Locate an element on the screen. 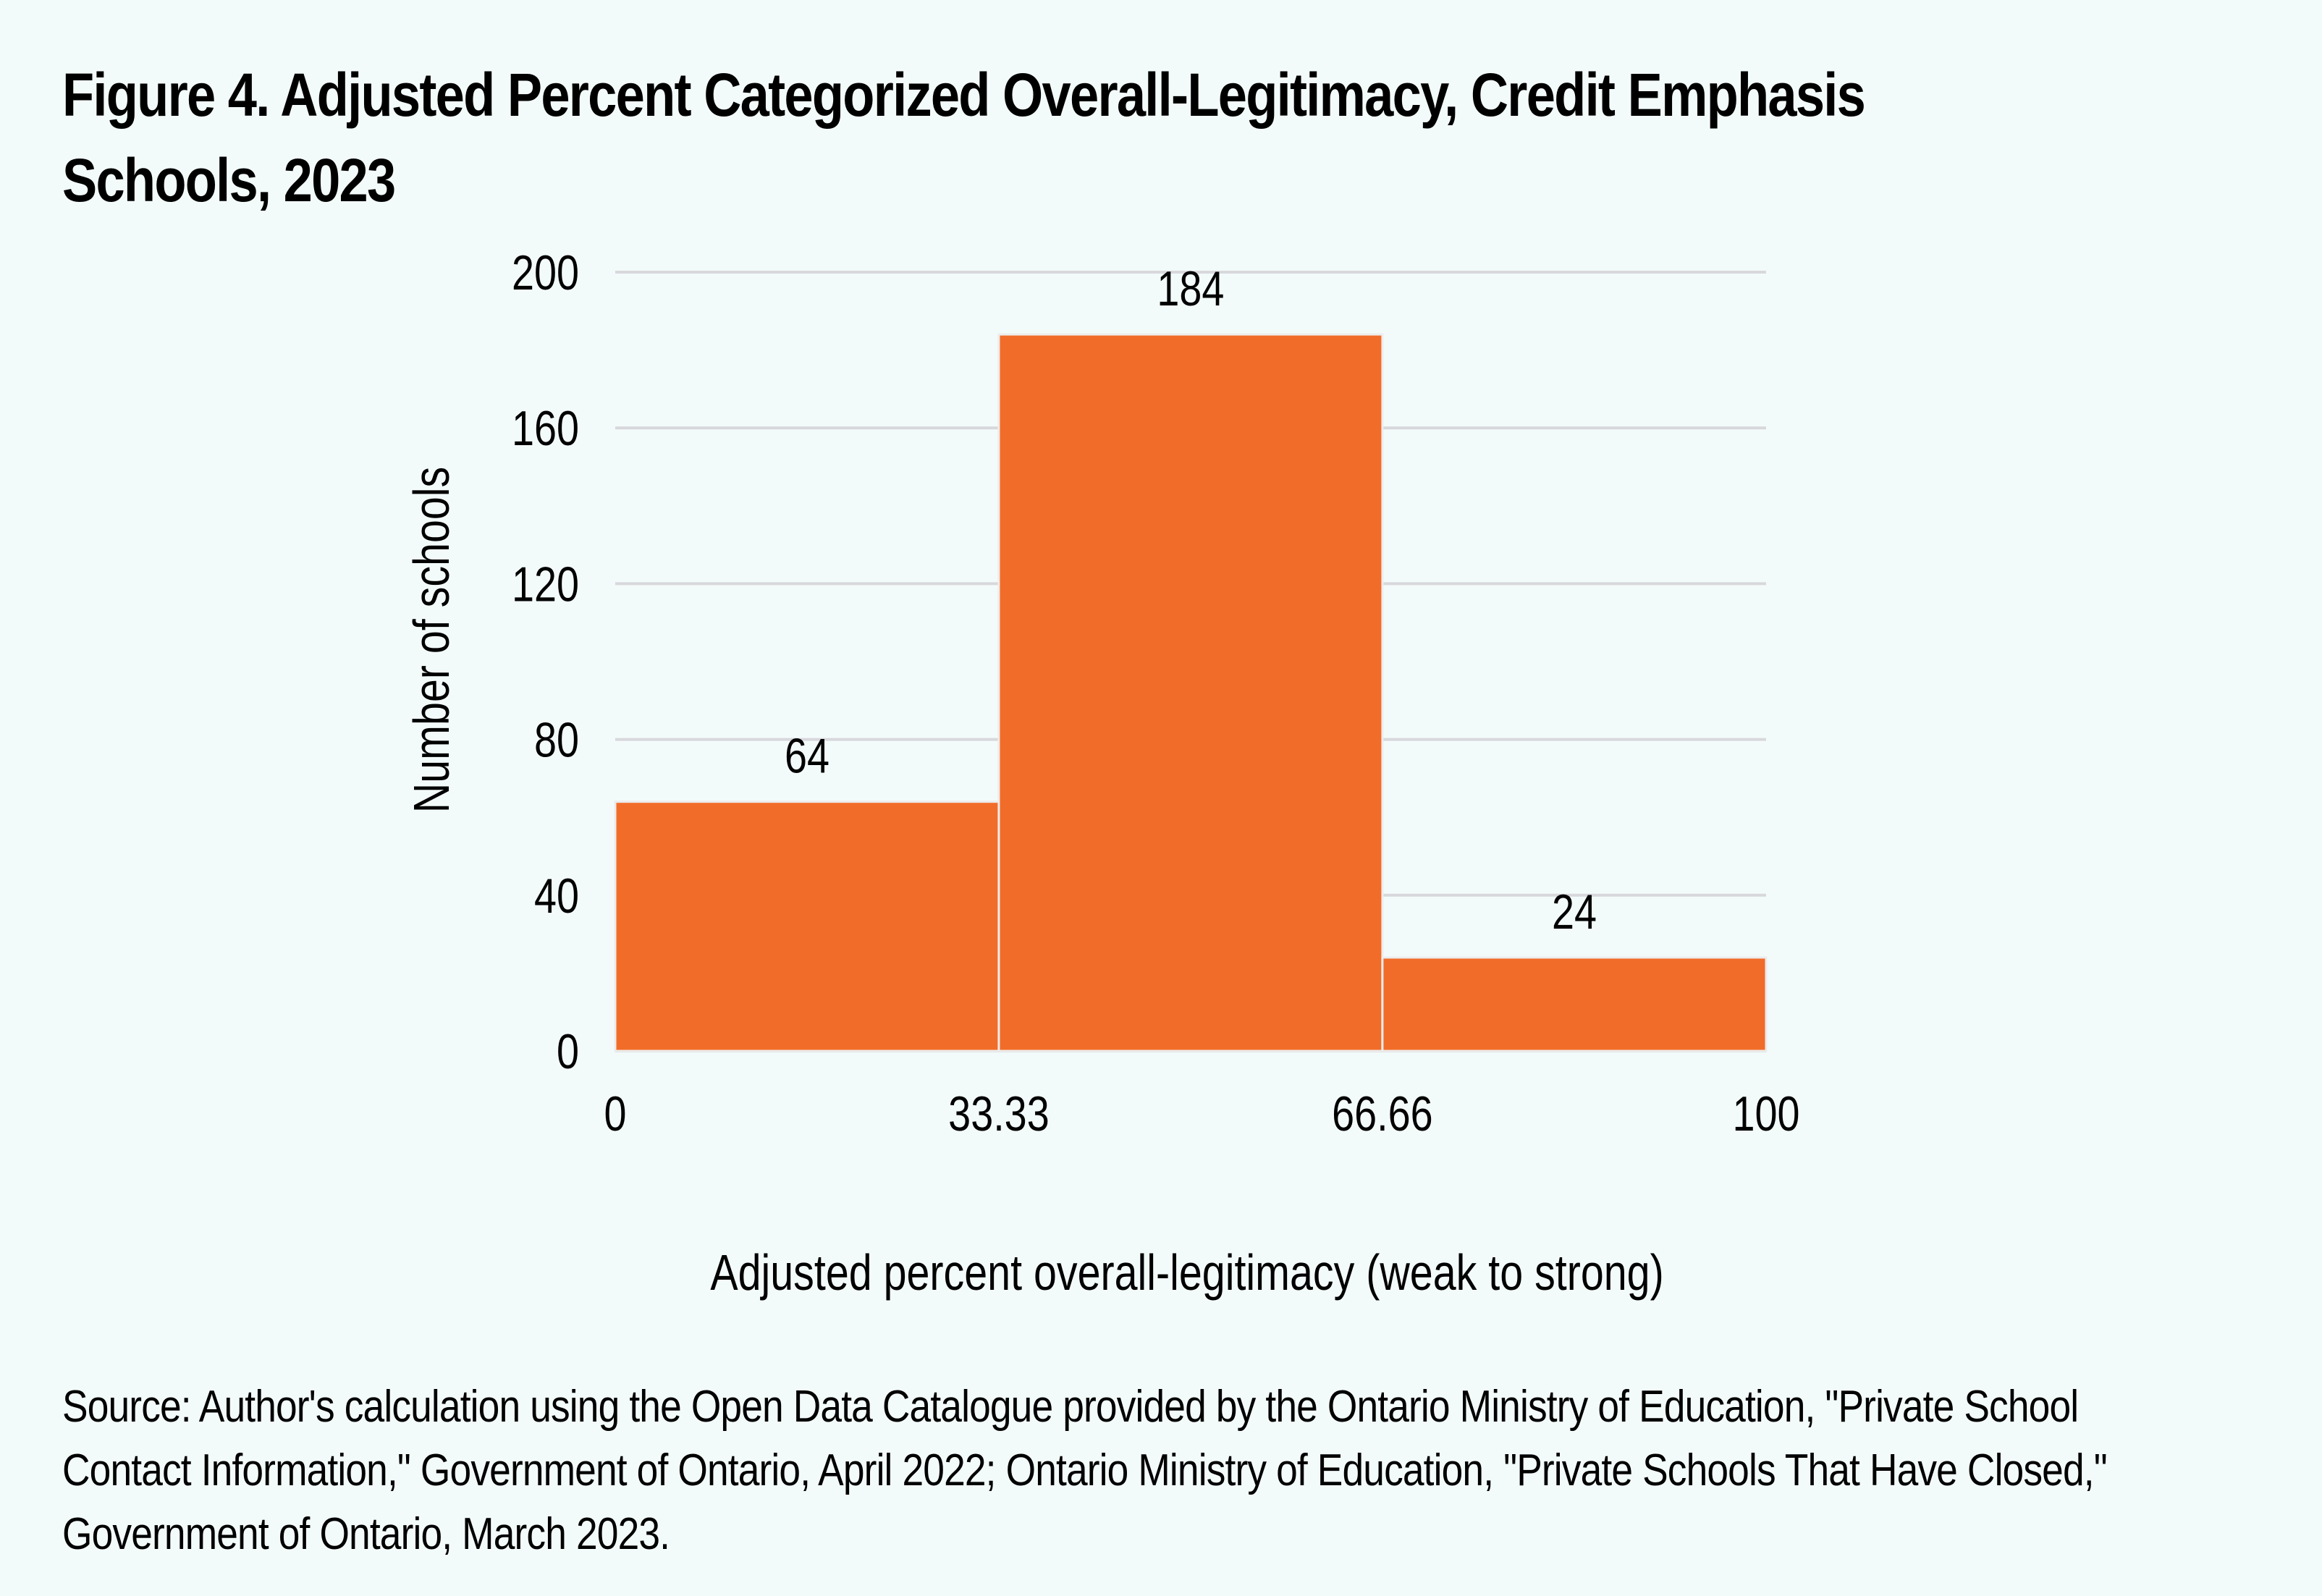 The height and width of the screenshot is (1596, 2322). y-tick-label: 160 is located at coordinates (545, 429).